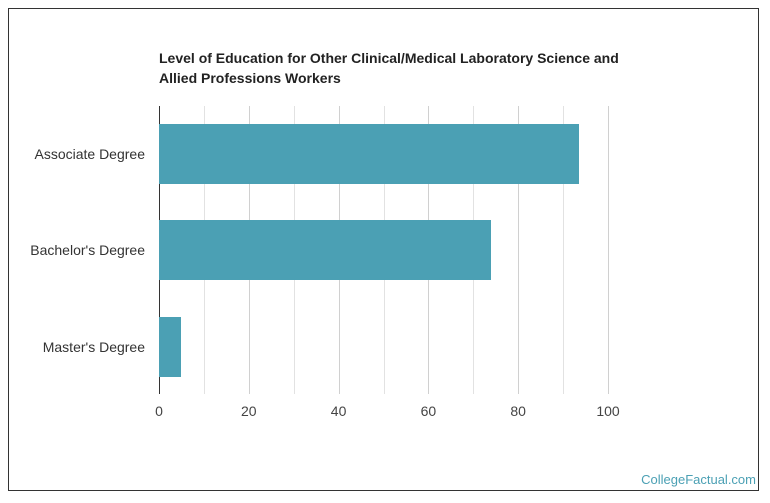 The width and height of the screenshot is (770, 503). Describe the element at coordinates (428, 411) in the screenshot. I see `x-tick-label: 60` at that location.